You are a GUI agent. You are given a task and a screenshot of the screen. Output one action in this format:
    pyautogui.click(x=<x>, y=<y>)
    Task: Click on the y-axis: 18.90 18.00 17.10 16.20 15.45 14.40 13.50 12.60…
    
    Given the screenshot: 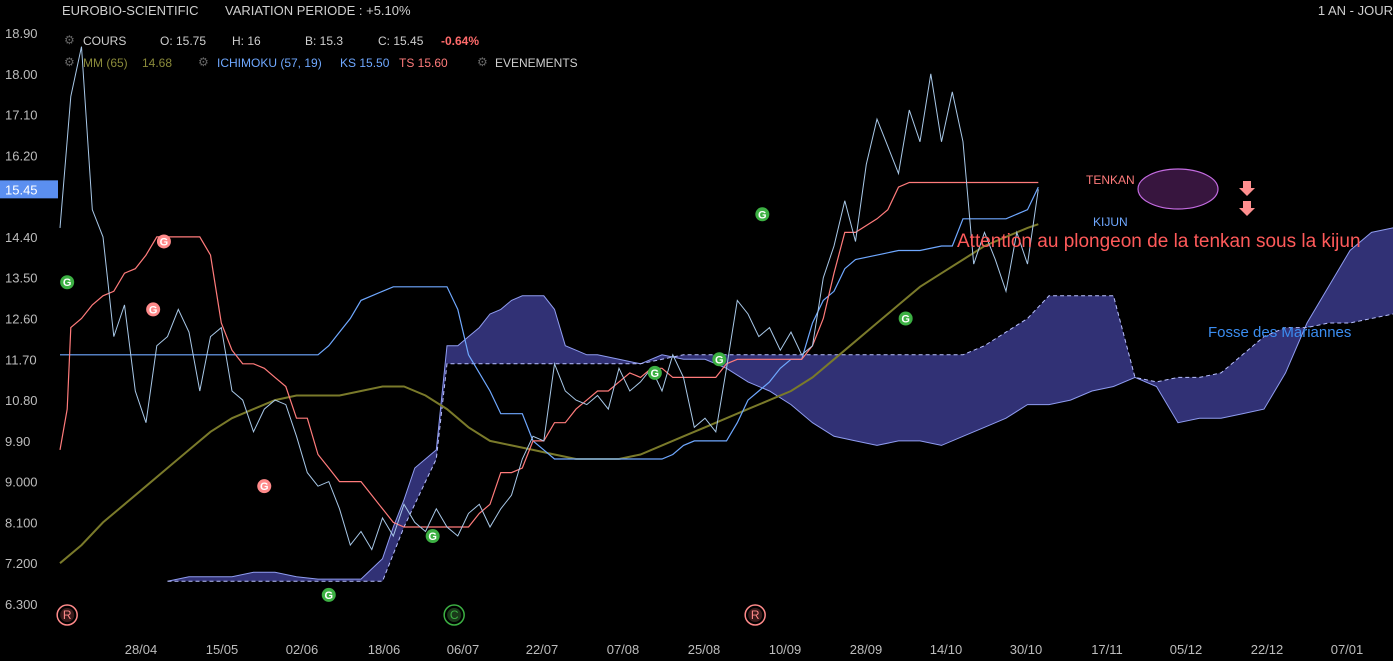 What is the action you would take?
    pyautogui.click(x=29, y=319)
    